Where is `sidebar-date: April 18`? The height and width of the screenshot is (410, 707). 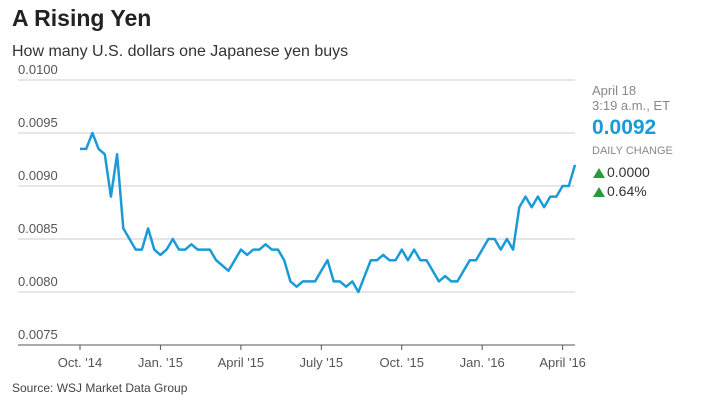
sidebar-date: April 18 is located at coordinates (614, 90).